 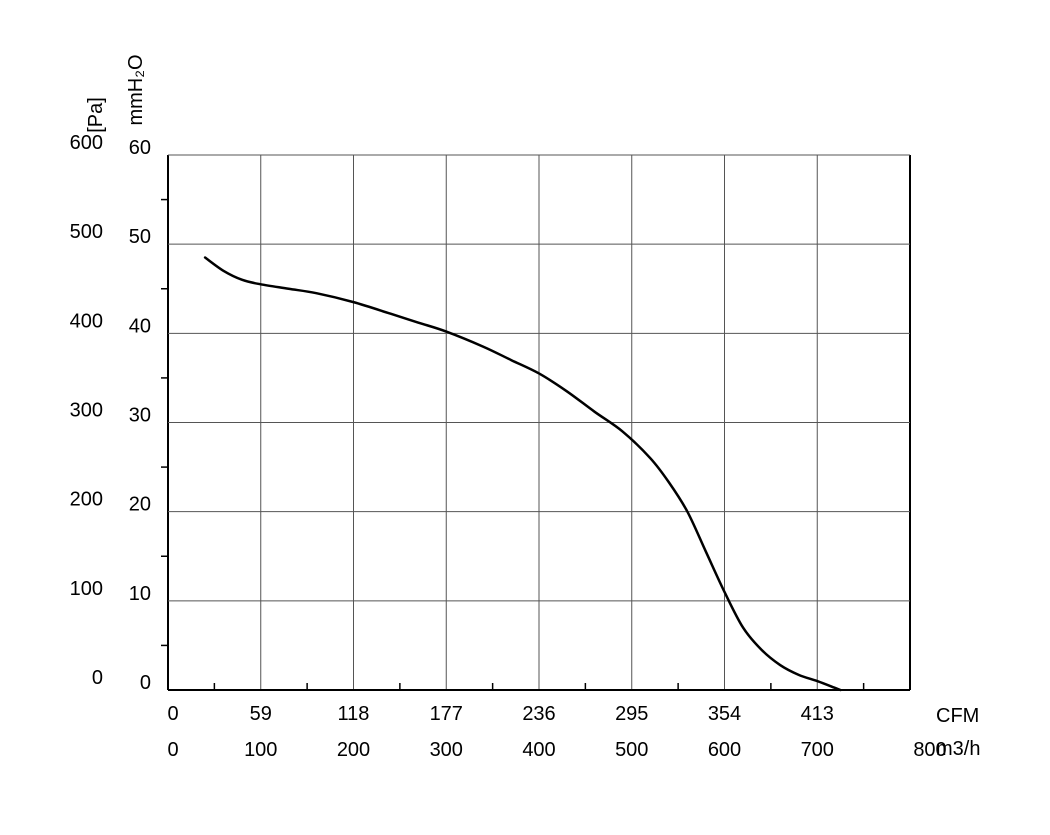 What do you see at coordinates (724, 750) in the screenshot?
I see `x-tick-label-m3h: 600` at bounding box center [724, 750].